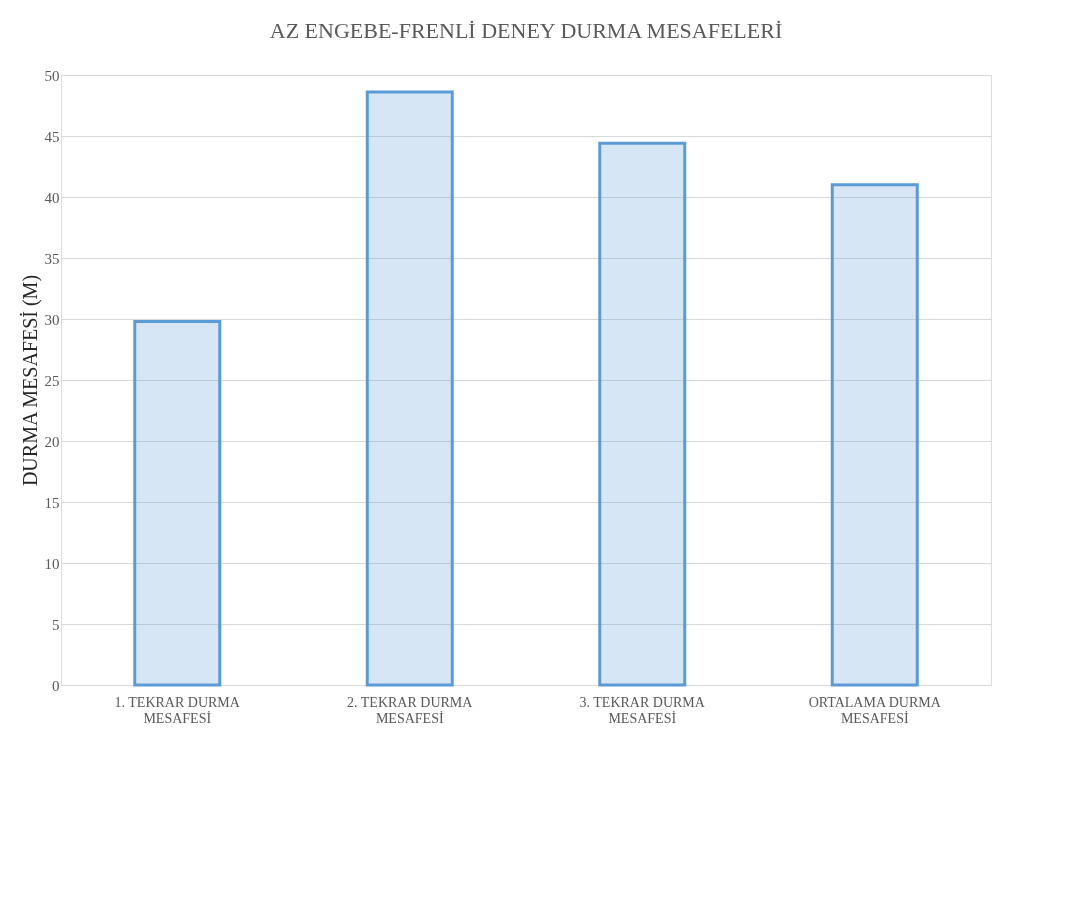 The width and height of the screenshot is (1092, 902). I want to click on y-tick-label: 20, so click(52, 441).